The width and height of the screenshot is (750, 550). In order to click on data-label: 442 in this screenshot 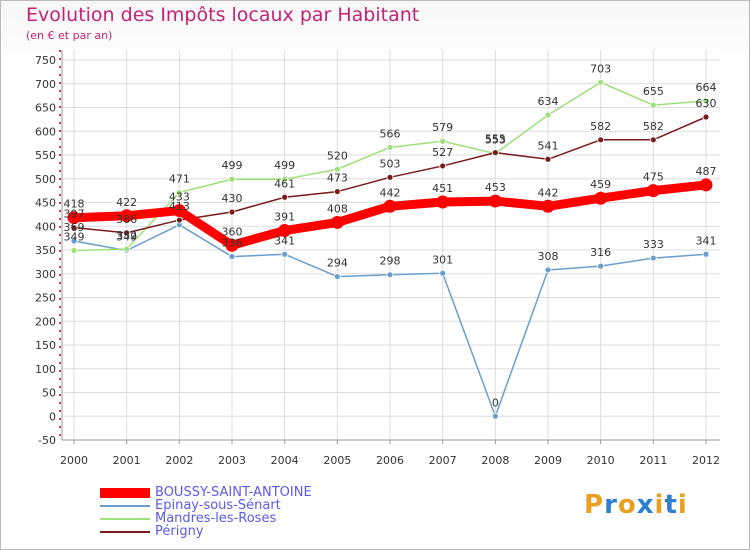, I will do `click(548, 192)`.